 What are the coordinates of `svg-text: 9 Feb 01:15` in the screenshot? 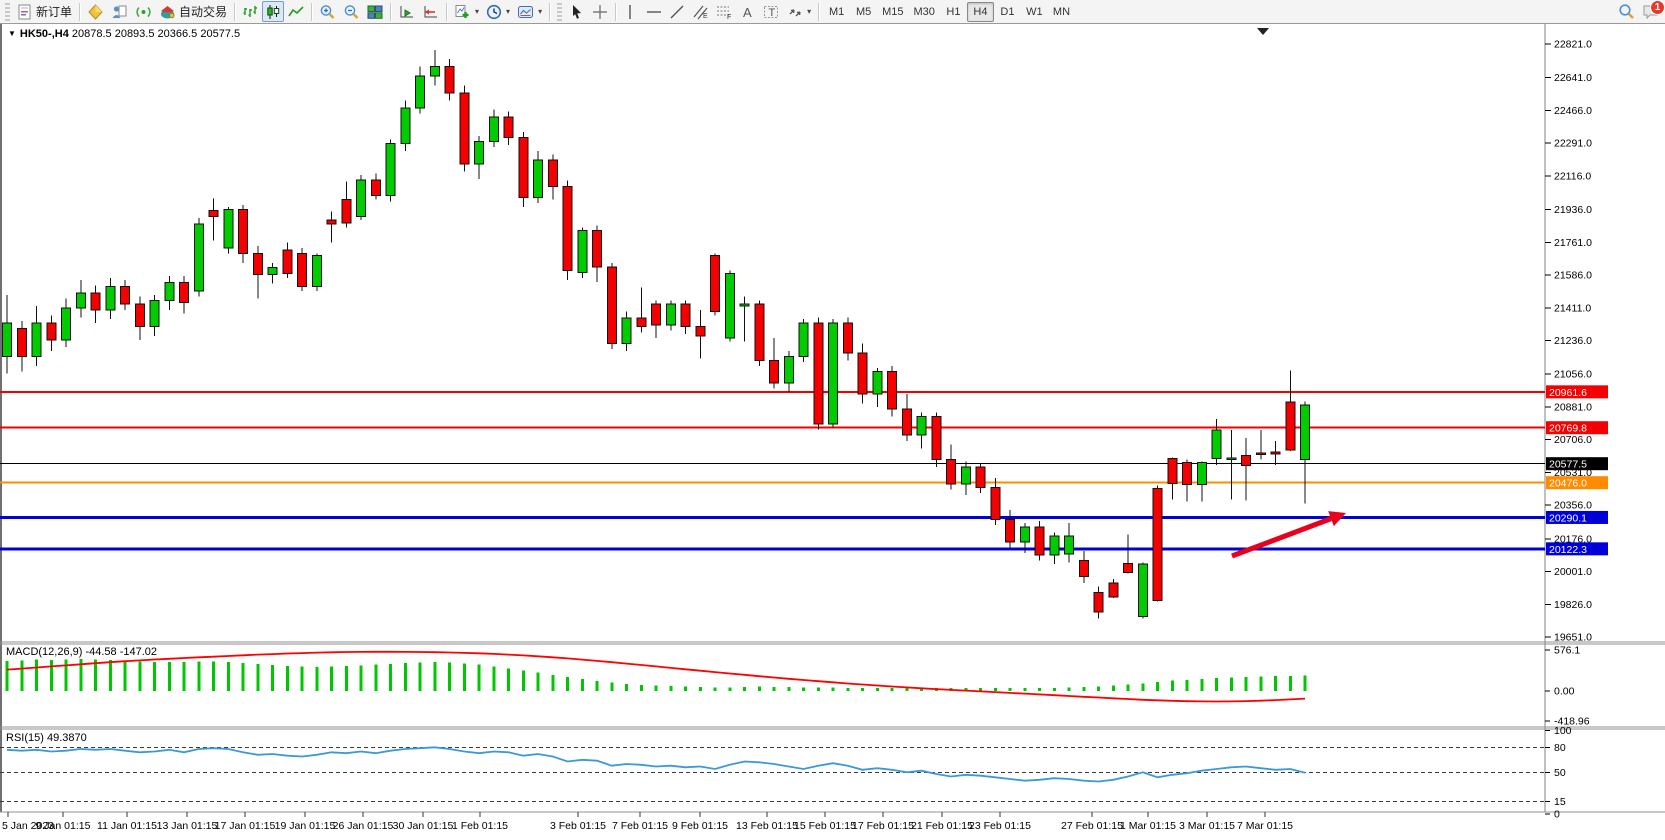 It's located at (700, 826).